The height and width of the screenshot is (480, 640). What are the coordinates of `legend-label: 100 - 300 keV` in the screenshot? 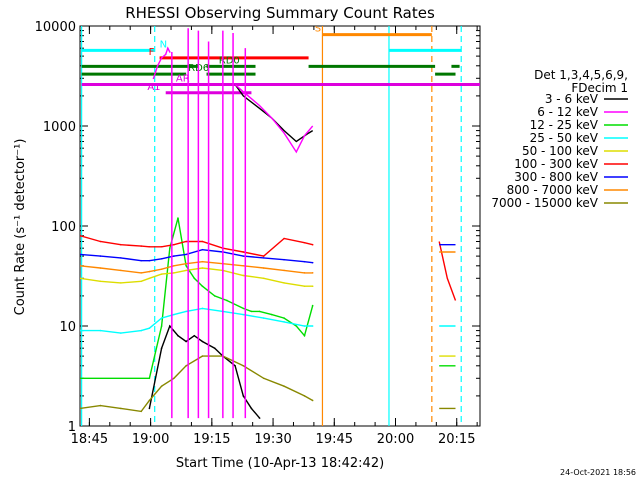 It's located at (556, 164).